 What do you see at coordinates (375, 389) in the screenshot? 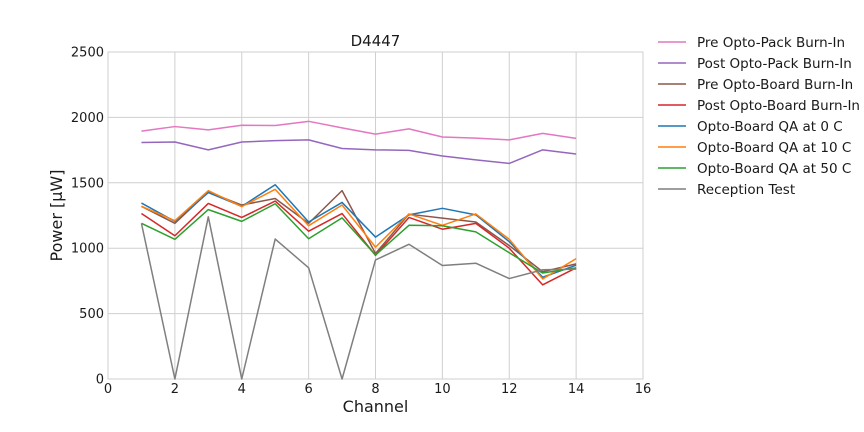
I see `x-tick-label: 8` at bounding box center [375, 389].